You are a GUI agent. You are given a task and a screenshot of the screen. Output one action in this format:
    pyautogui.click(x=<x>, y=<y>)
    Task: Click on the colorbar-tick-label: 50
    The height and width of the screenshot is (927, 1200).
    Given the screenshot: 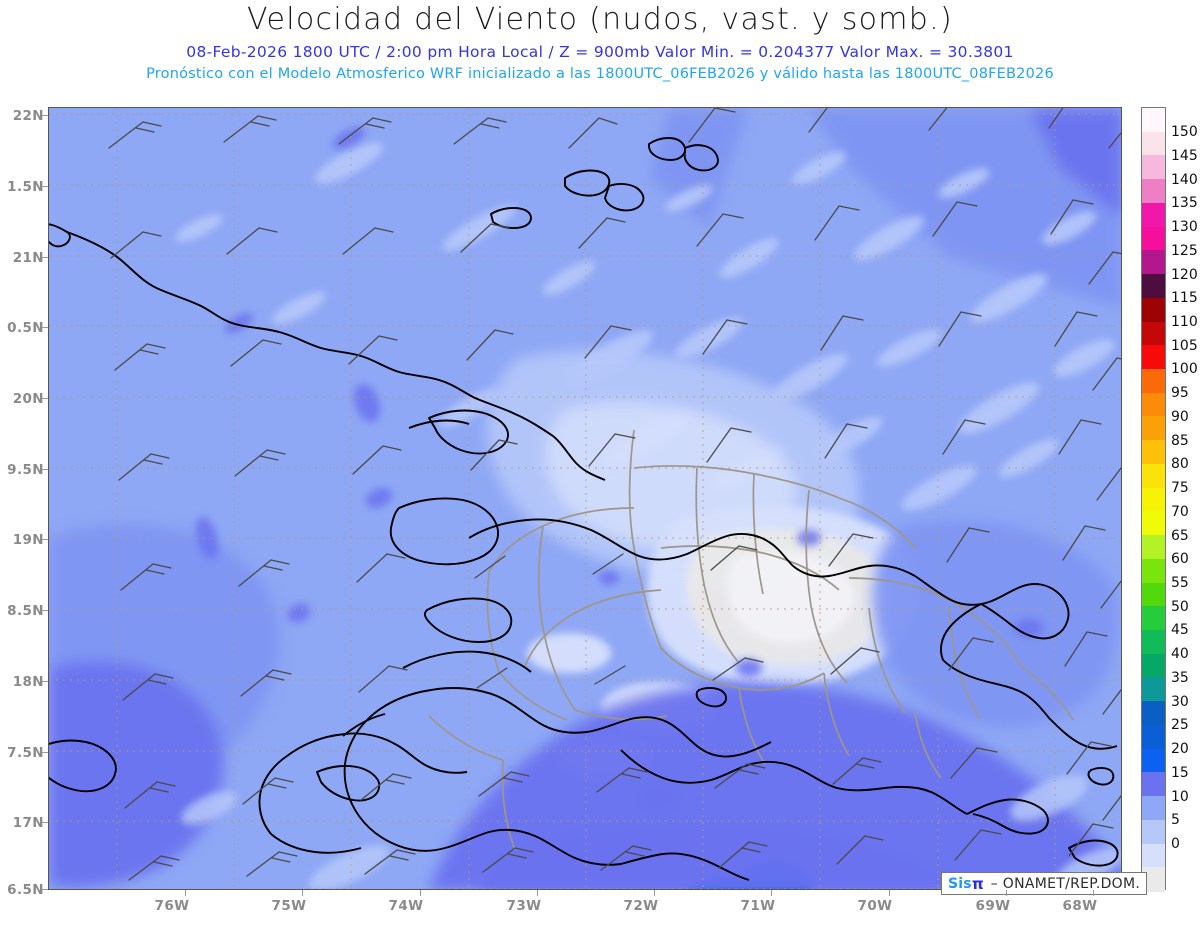 What is the action you would take?
    pyautogui.click(x=1180, y=606)
    